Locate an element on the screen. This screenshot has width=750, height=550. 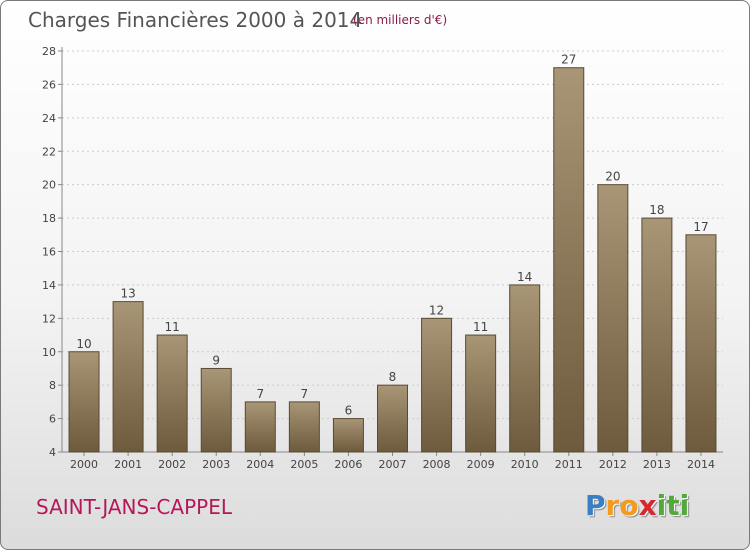
bar-2007 is located at coordinates (392, 418).